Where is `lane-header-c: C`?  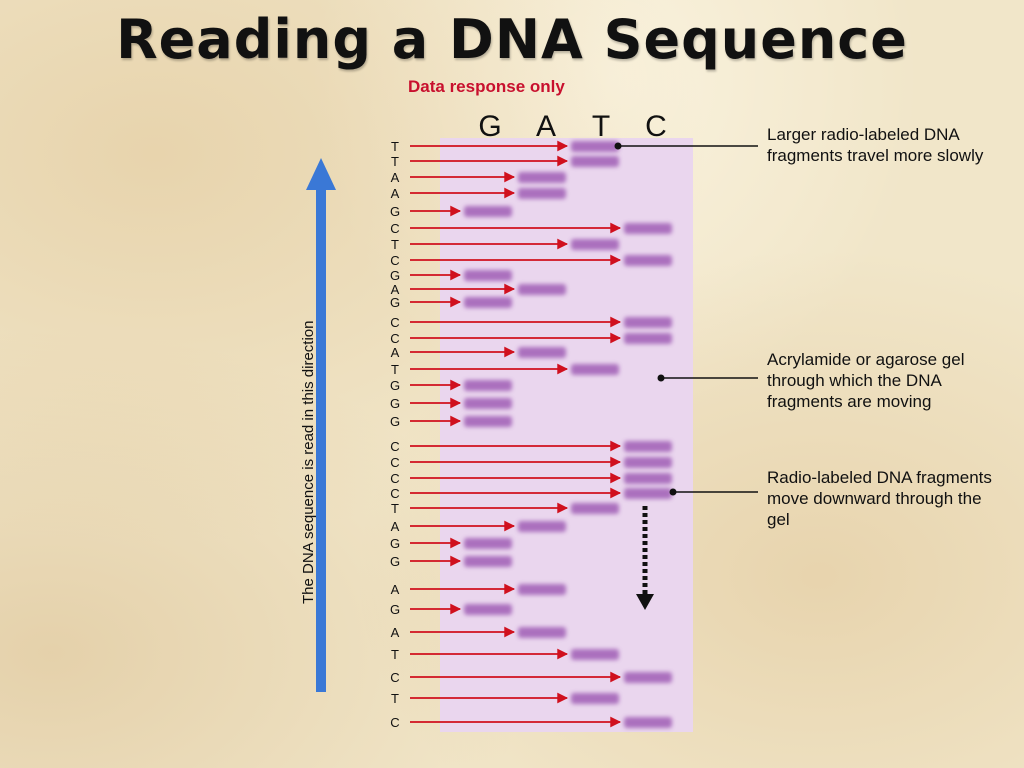
lane-header-c: C is located at coordinates (656, 126).